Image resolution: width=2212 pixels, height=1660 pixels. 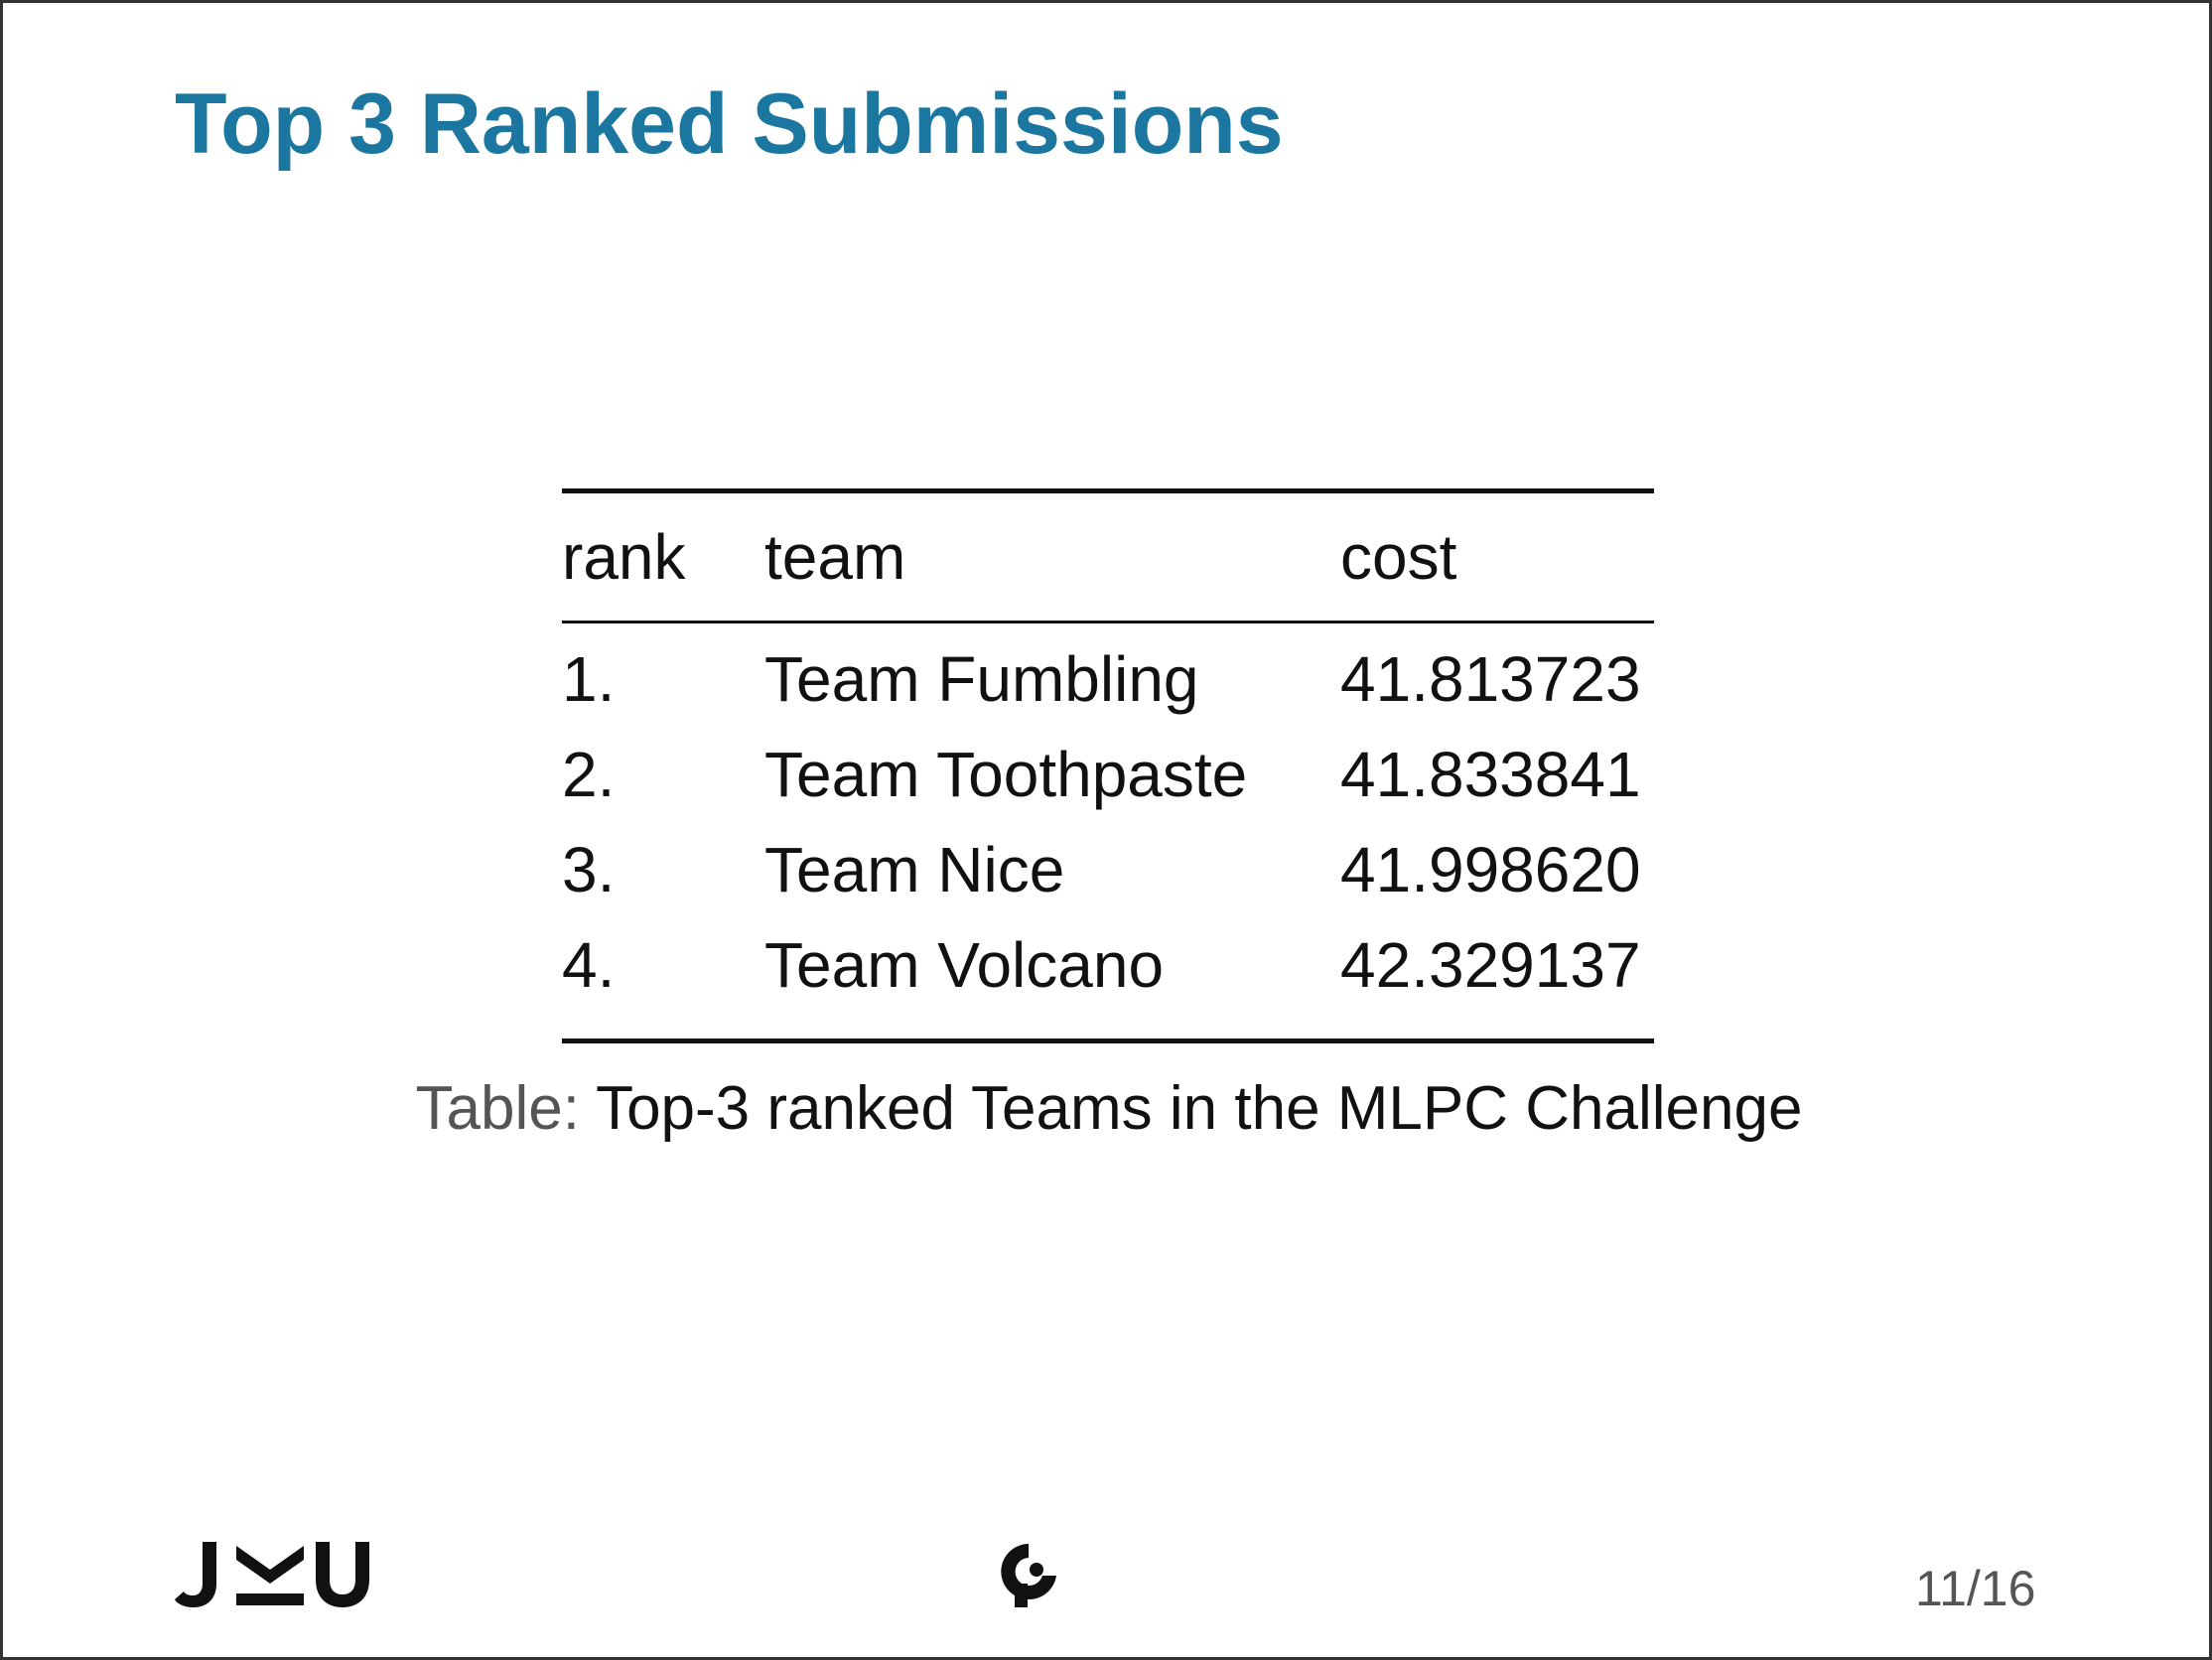 What do you see at coordinates (964, 965) in the screenshot?
I see `row-team: Team Volcano` at bounding box center [964, 965].